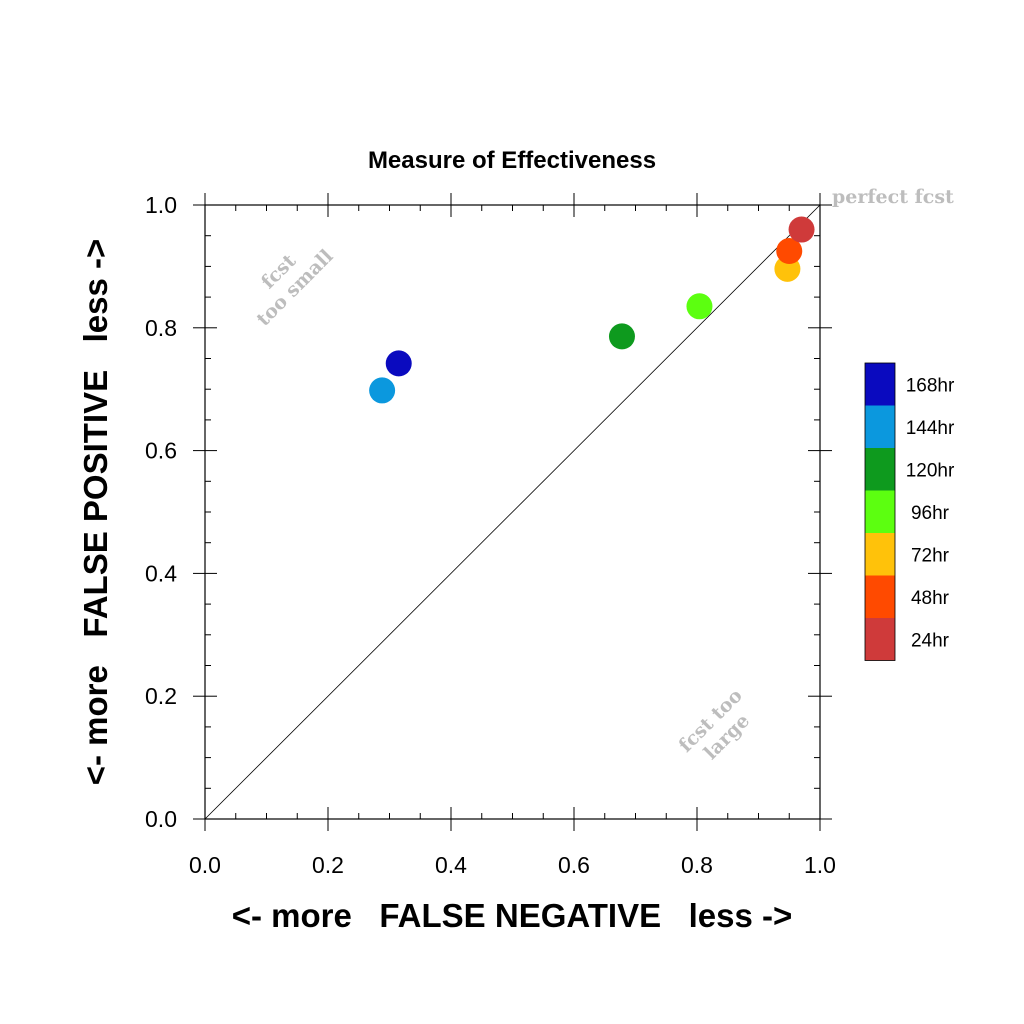 Image resolution: width=1024 pixels, height=1024 pixels. What do you see at coordinates (930, 428) in the screenshot?
I see `legend-label: 144hr` at bounding box center [930, 428].